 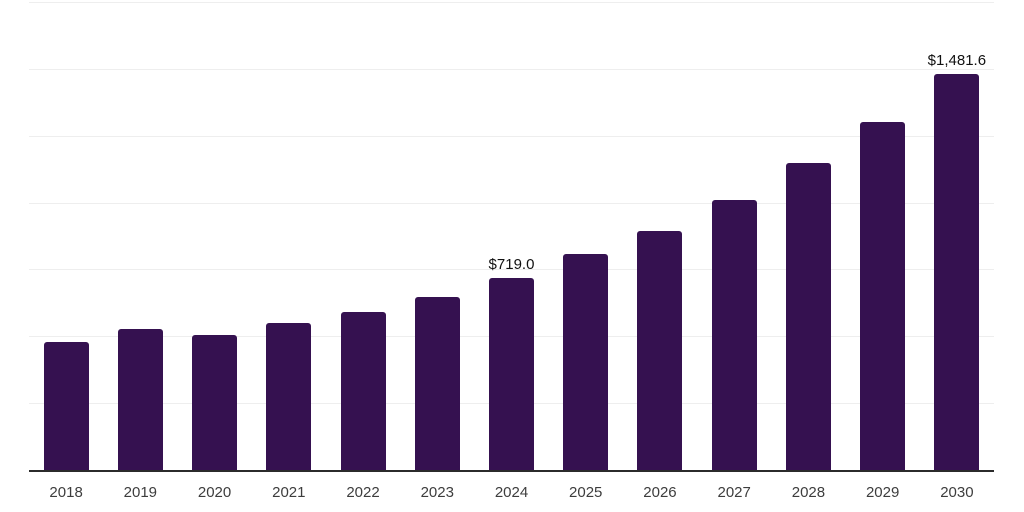 What do you see at coordinates (289, 492) in the screenshot?
I see `x-tick-2021: 2021` at bounding box center [289, 492].